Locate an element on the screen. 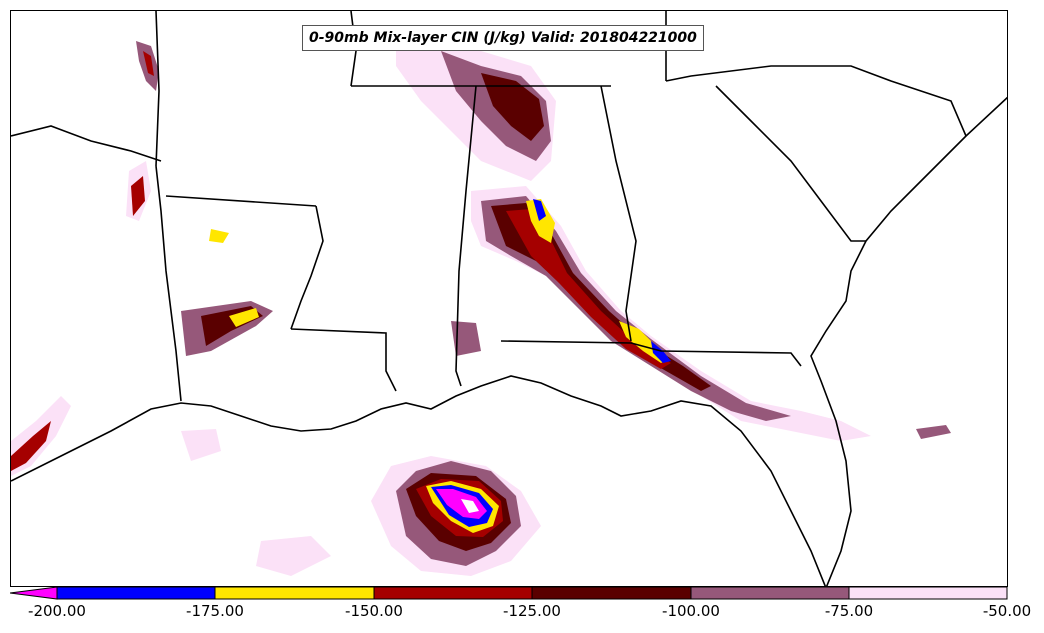 This screenshot has width=1044, height=633. cin-area-mississippi-spot is located at coordinates (219, 236).